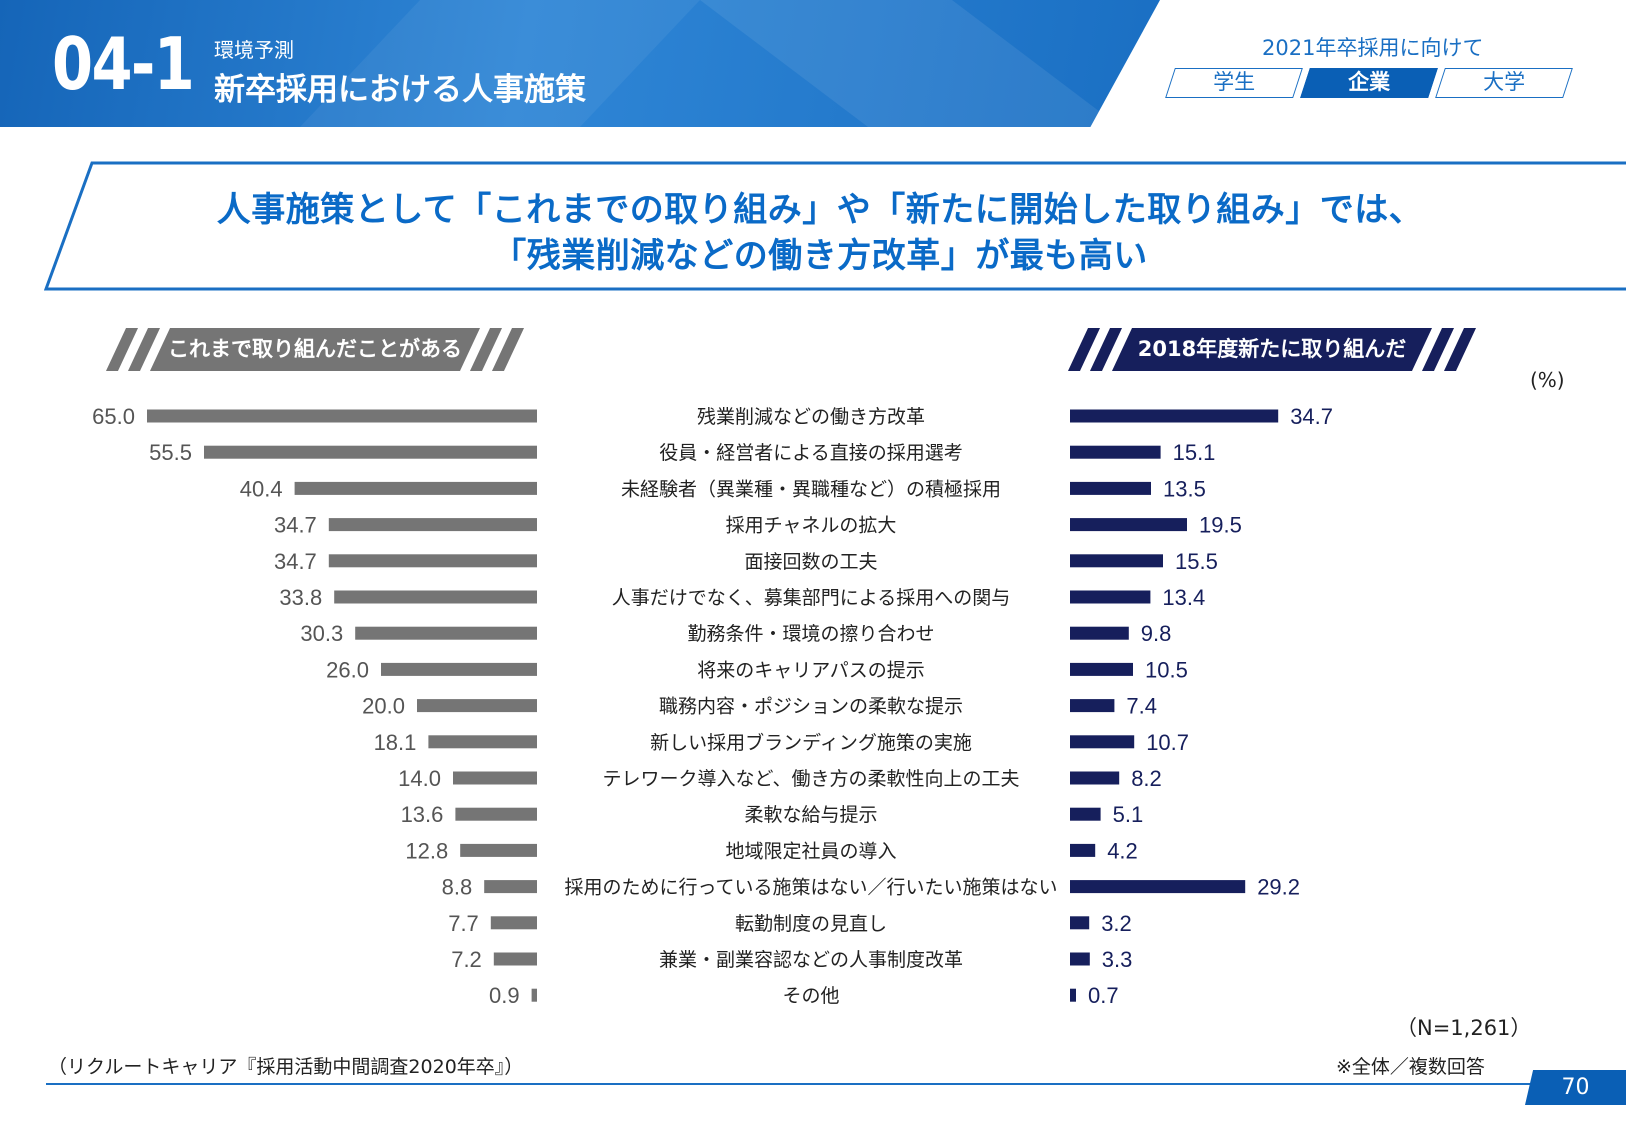 Image resolution: width=1626 pixels, height=1125 pixels. I want to click on right-value-label: 0.7, so click(1103, 995).